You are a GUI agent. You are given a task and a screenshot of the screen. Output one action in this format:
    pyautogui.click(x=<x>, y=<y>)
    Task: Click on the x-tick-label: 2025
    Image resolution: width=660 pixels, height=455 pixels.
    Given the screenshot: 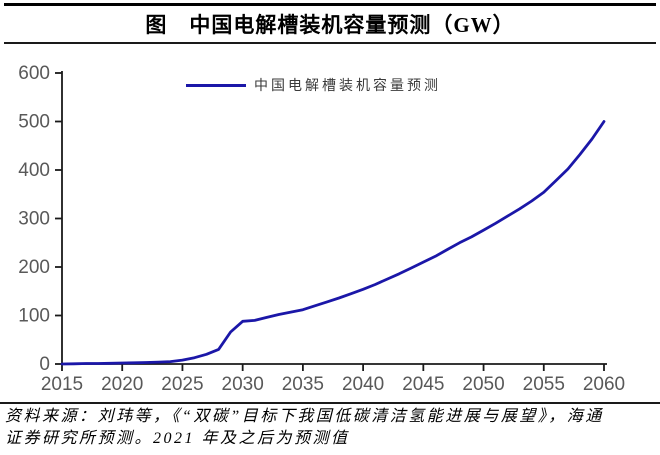 What is the action you would take?
    pyautogui.click(x=182, y=384)
    